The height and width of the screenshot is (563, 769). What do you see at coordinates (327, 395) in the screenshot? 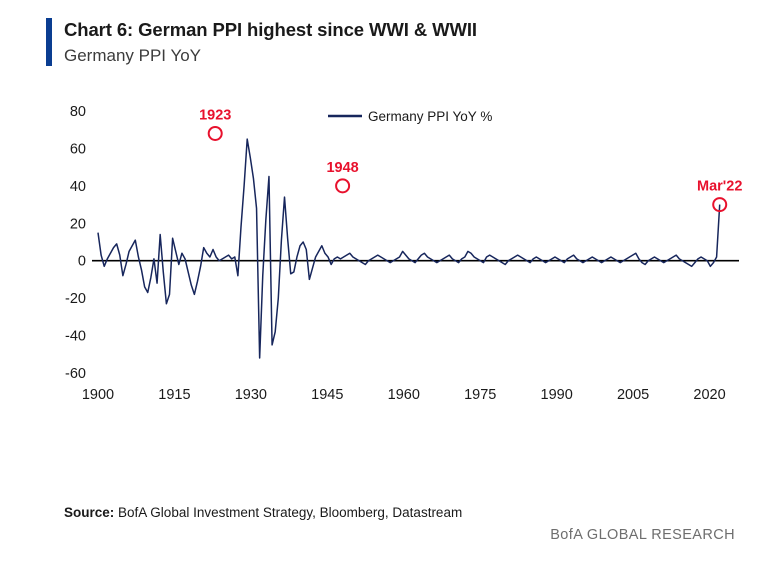
I see `x-tick-1945: 1945` at bounding box center [327, 395].